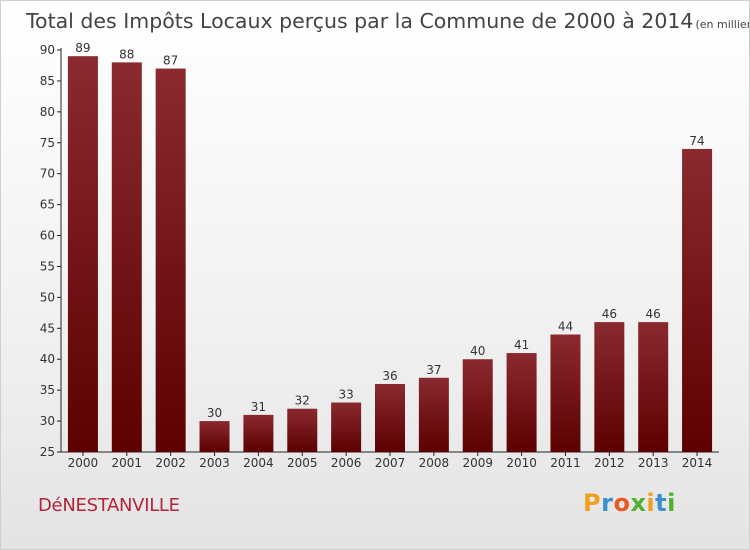 This screenshot has height=550, width=750. Describe the element at coordinates (697, 300) in the screenshot. I see `bar-2014` at that location.